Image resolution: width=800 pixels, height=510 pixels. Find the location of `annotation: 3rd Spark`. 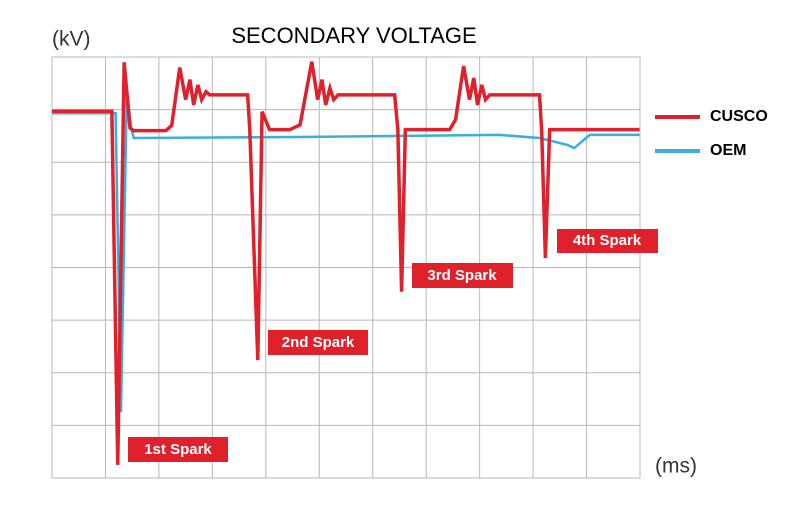

annotation: 3rd Spark is located at coordinates (462, 275).